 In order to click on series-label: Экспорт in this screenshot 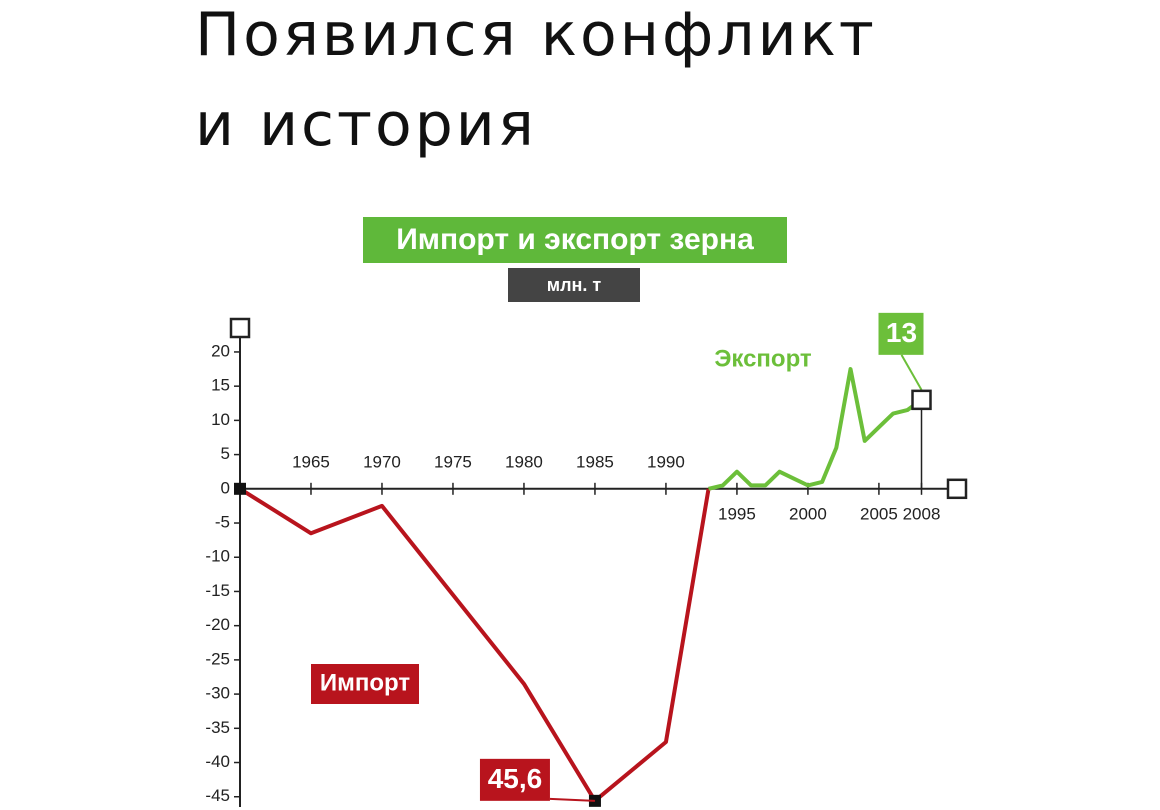, I will do `click(763, 358)`.